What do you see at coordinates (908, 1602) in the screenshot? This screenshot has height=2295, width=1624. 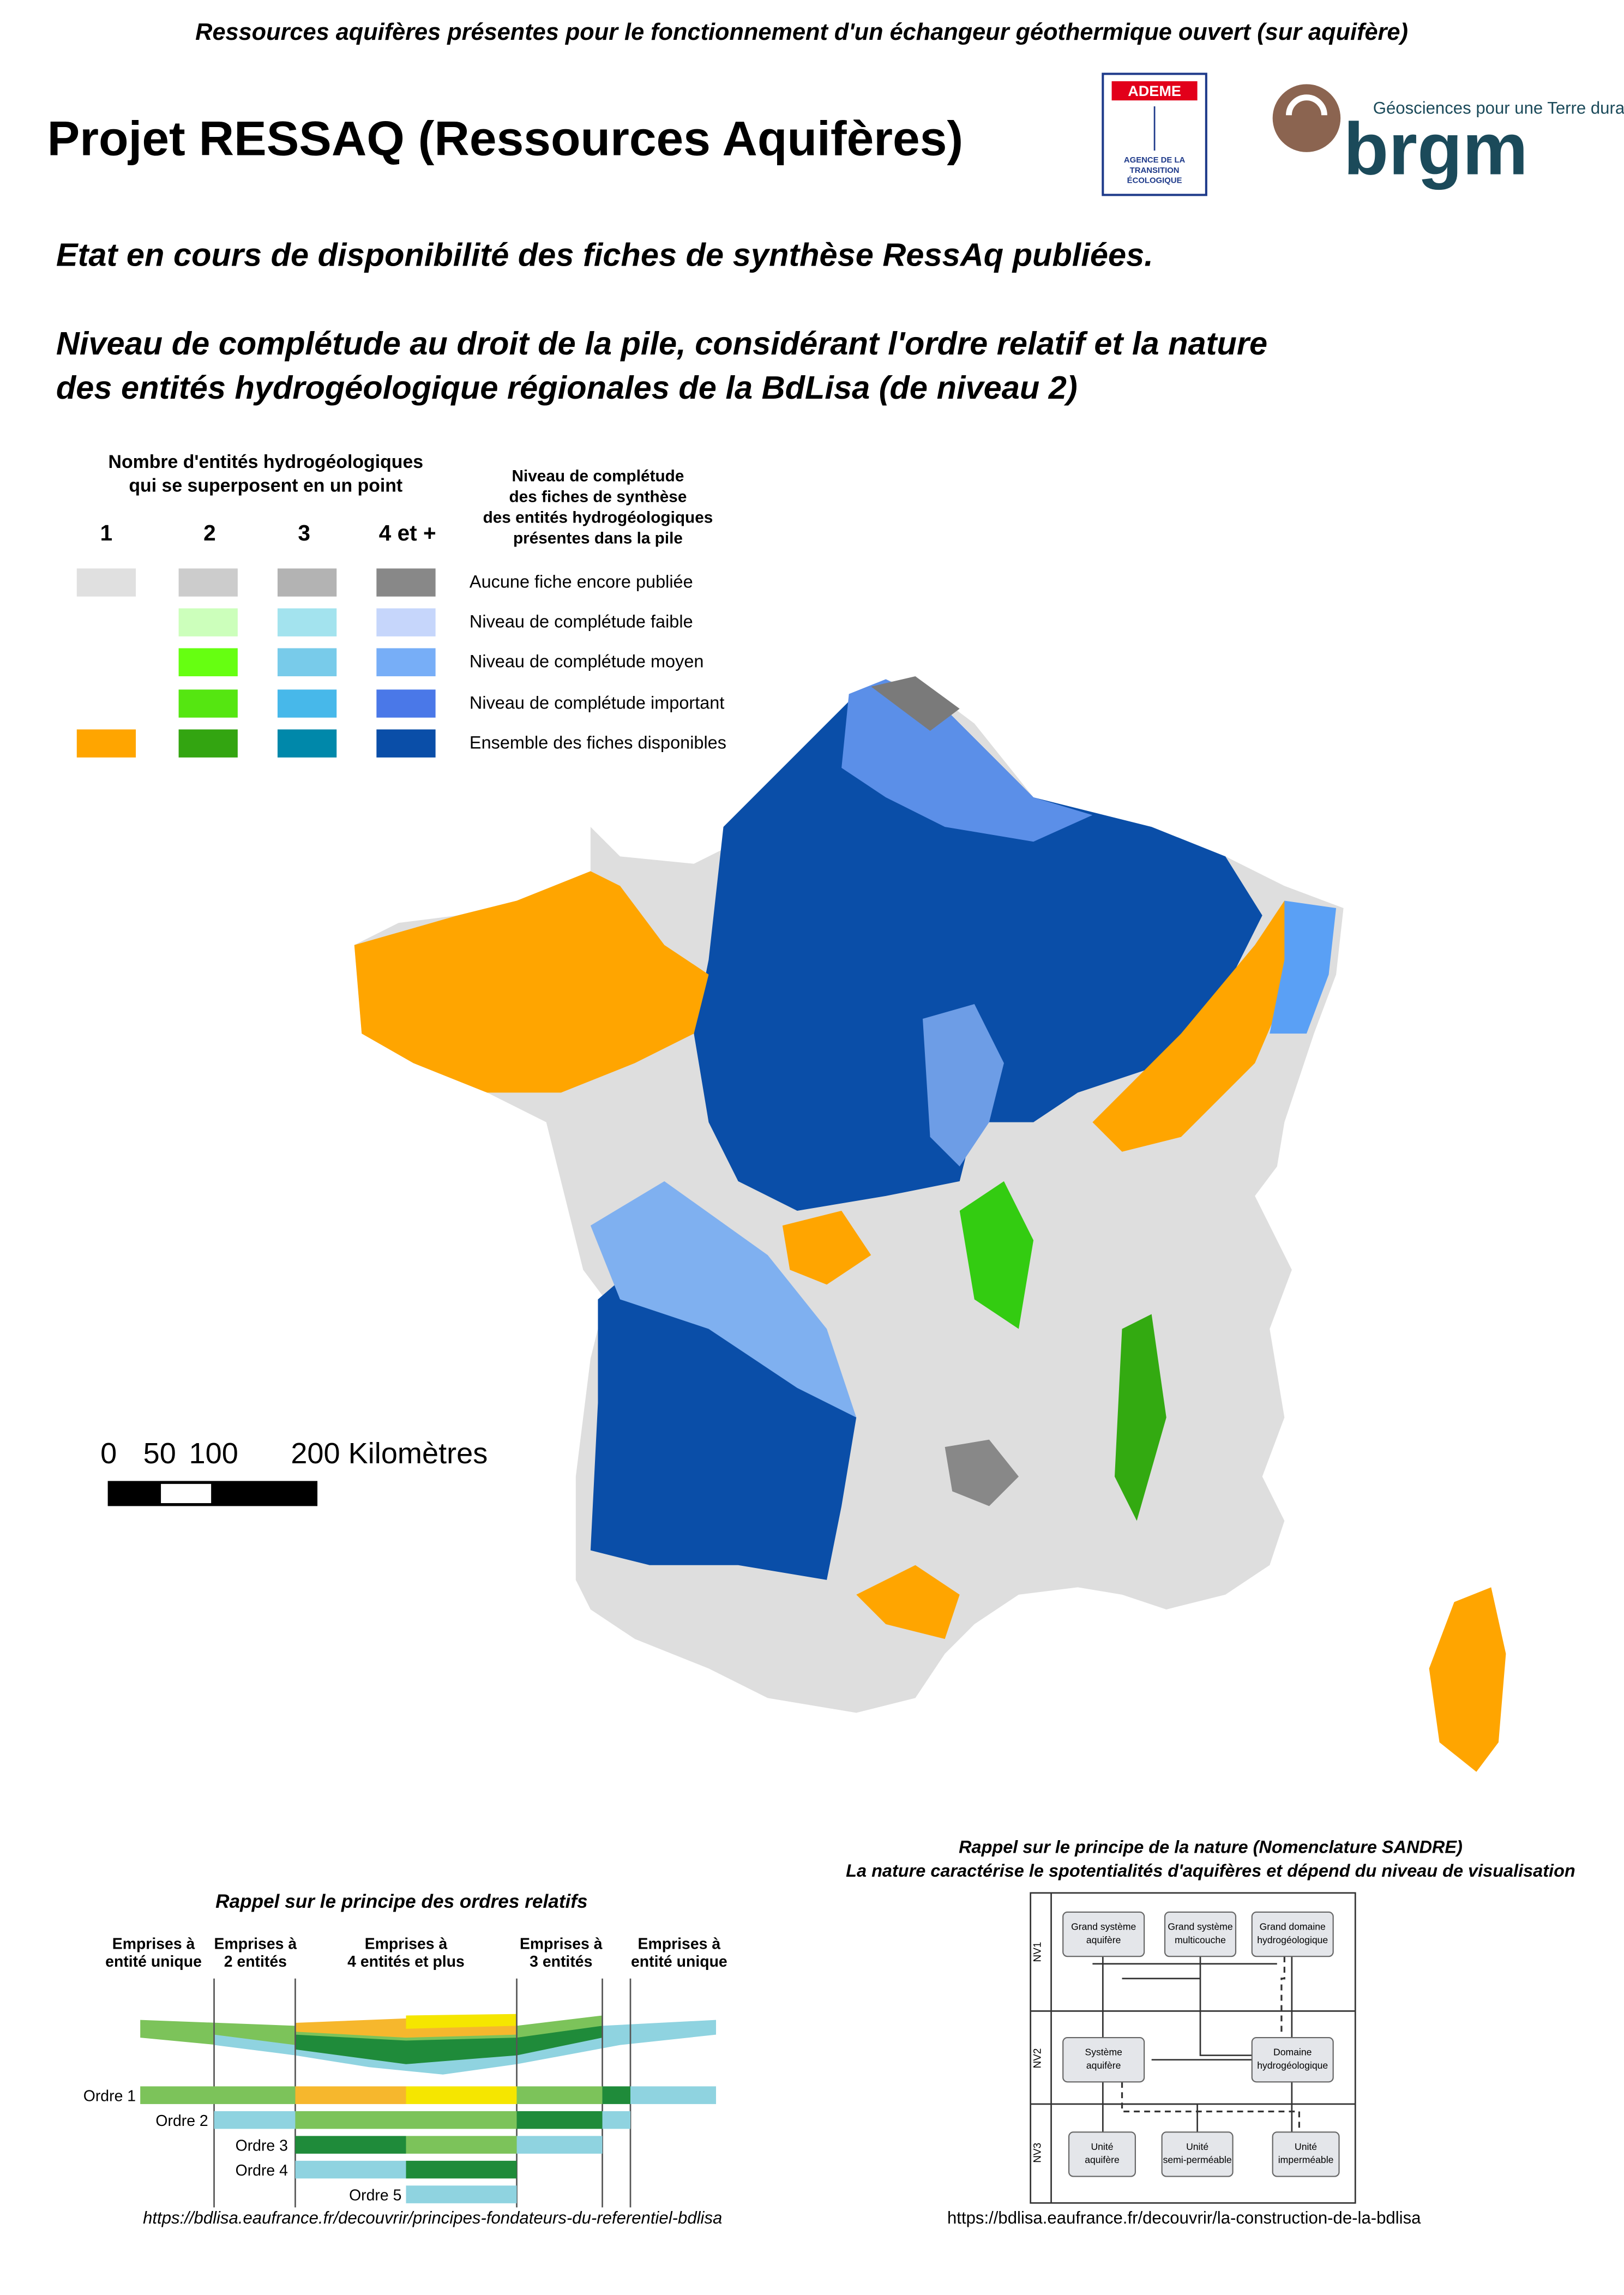 I see `south-zone` at bounding box center [908, 1602].